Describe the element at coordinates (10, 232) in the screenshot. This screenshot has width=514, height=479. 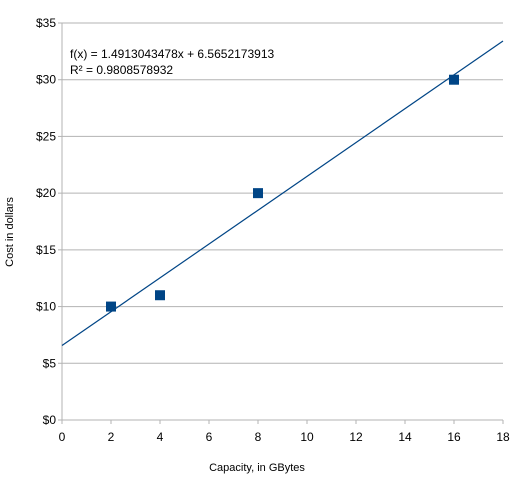
I see `y-axis-title: Cost in dollars` at that location.